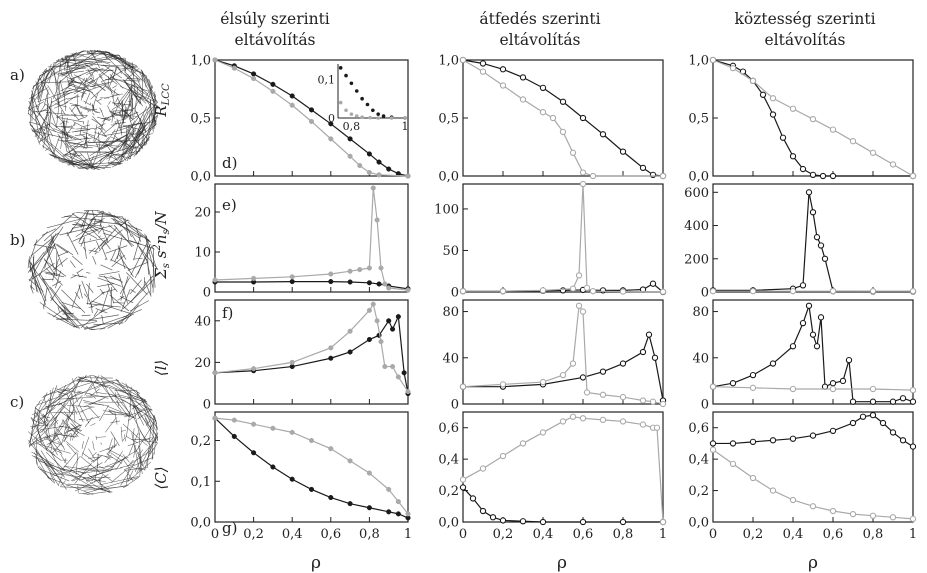 Image resolution: width=927 pixels, height=573 pixels. Describe the element at coordinates (705, 293) in the screenshot. I see `y-tick-label: 0` at that location.